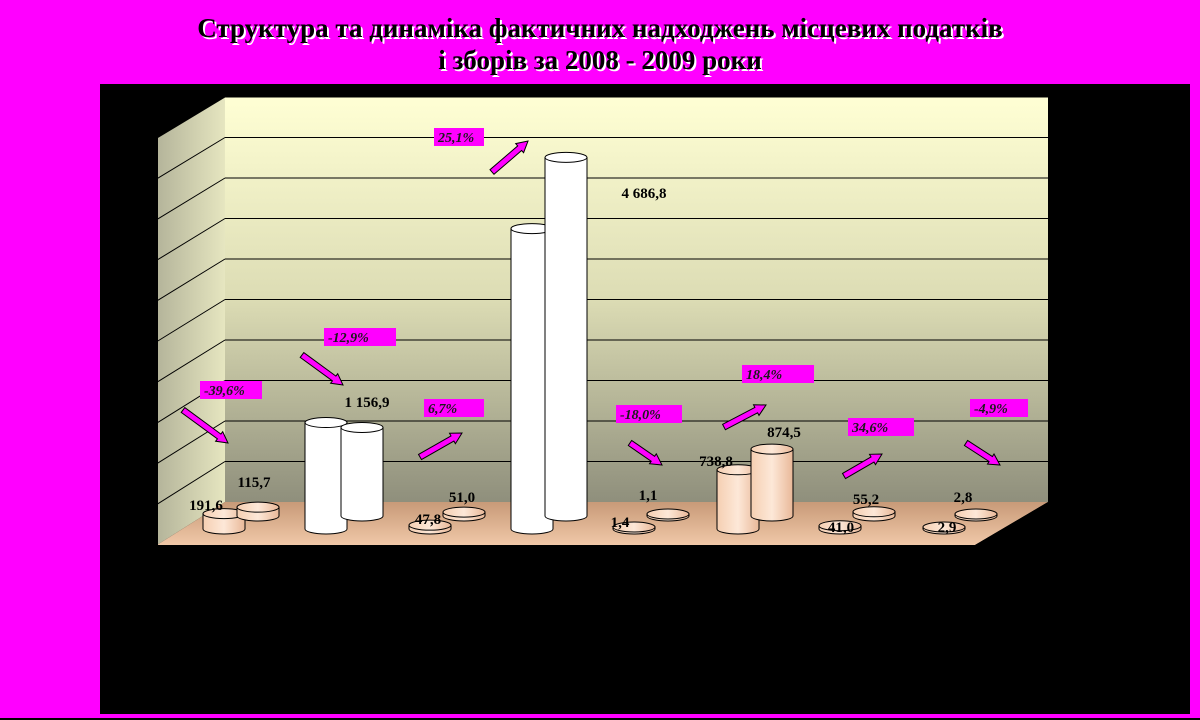  What do you see at coordinates (284, 607) in the screenshot?
I see `category-label-line: комунальний` at bounding box center [284, 607].